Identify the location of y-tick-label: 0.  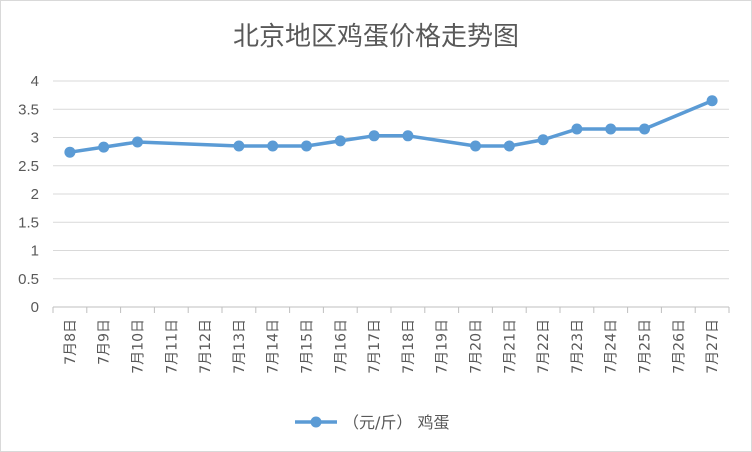
(35, 307).